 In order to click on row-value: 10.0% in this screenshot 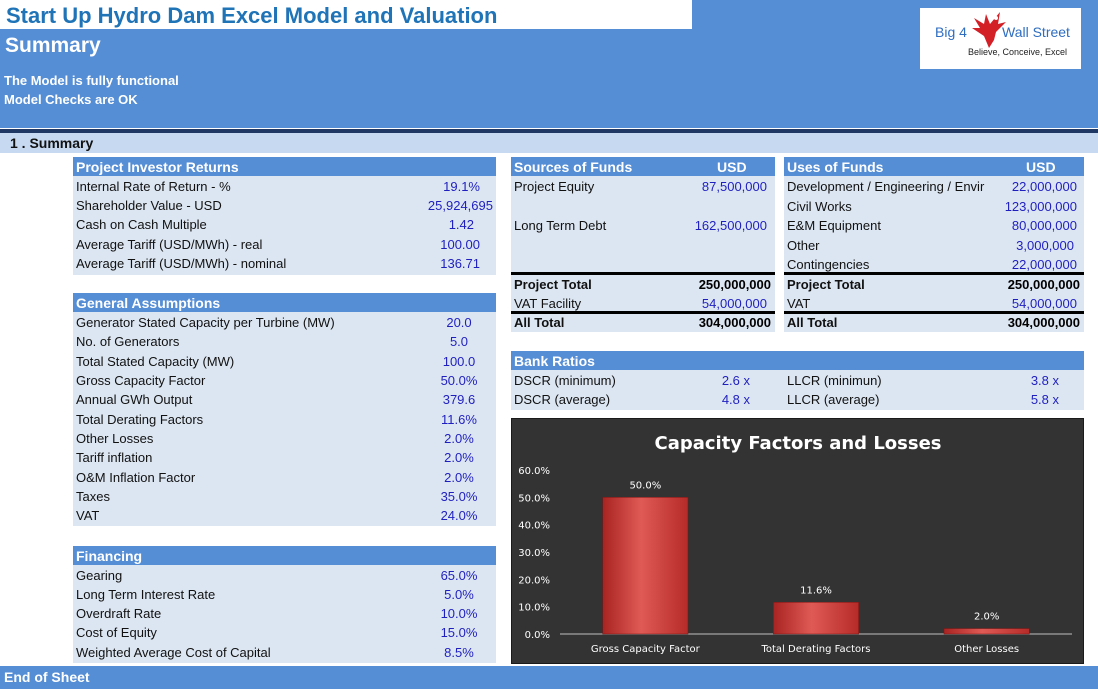, I will do `click(459, 613)`.